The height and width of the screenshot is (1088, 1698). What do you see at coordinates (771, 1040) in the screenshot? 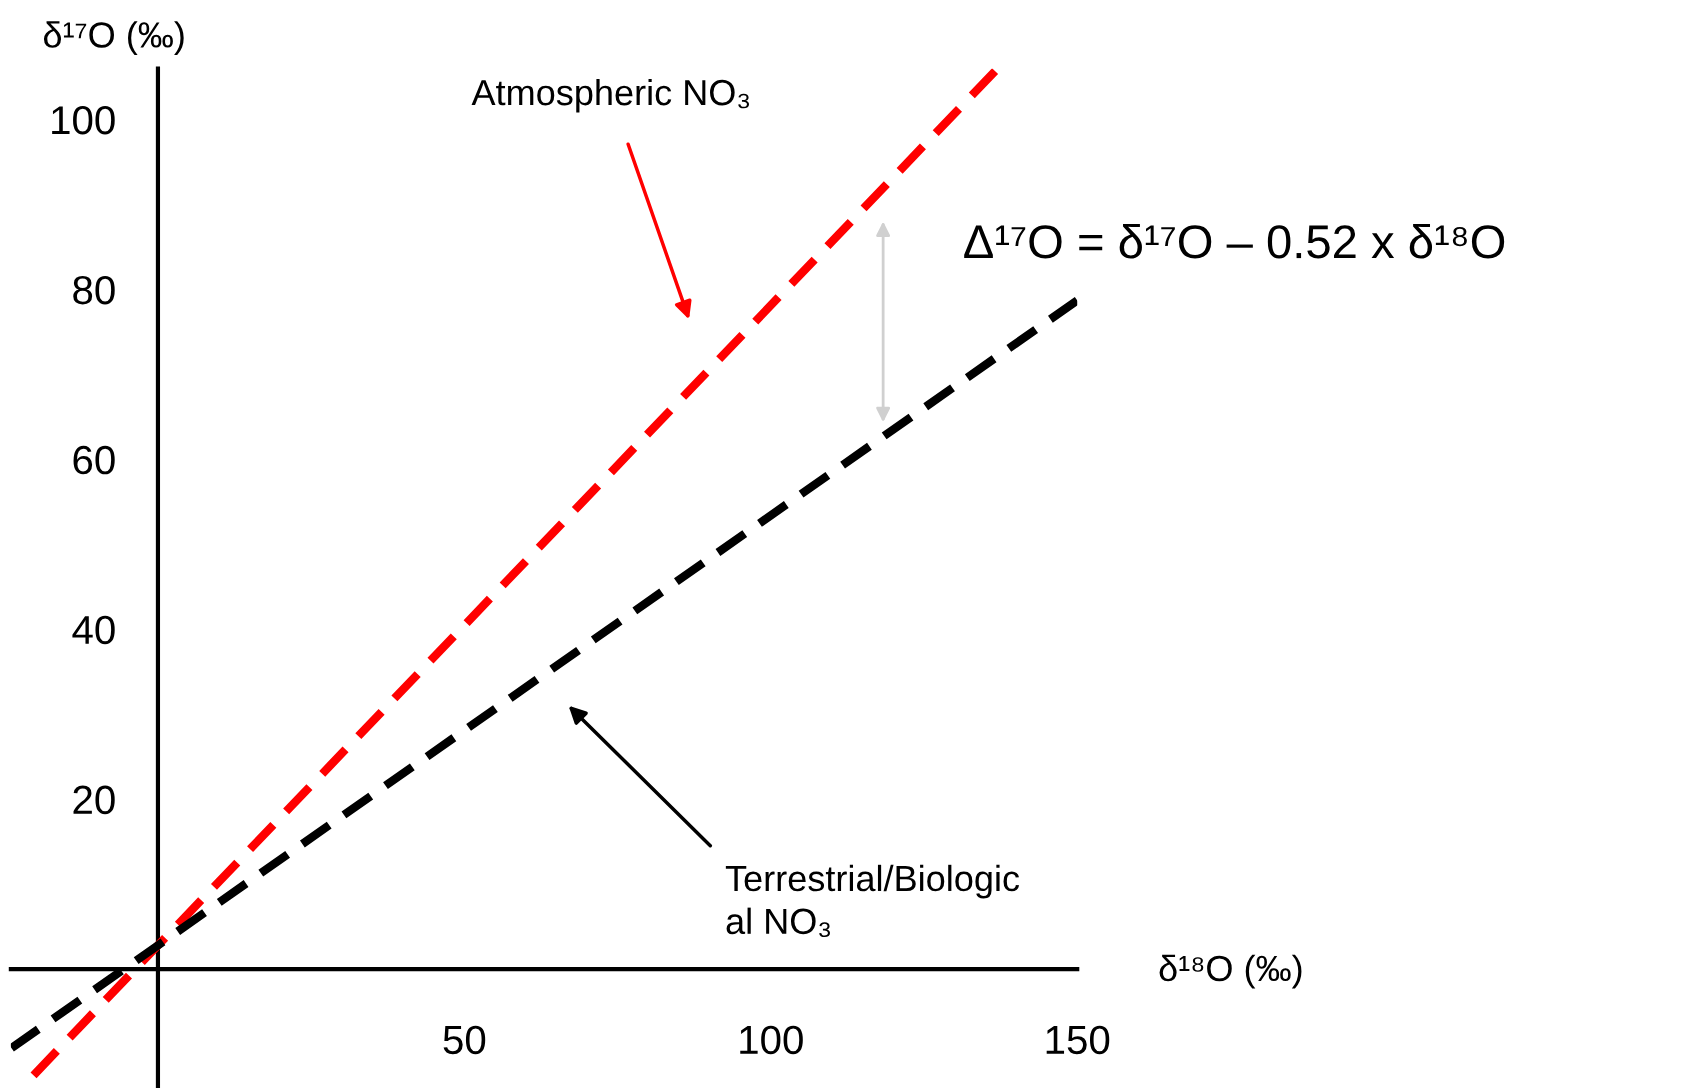
I see `x-tick-label: 100` at bounding box center [771, 1040].